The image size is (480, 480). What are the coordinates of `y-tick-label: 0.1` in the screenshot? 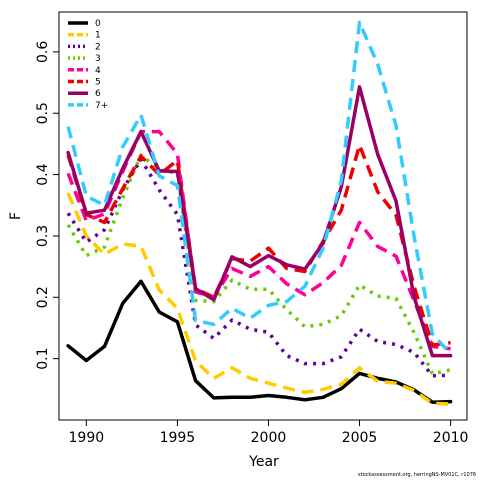 It's located at (43, 359).